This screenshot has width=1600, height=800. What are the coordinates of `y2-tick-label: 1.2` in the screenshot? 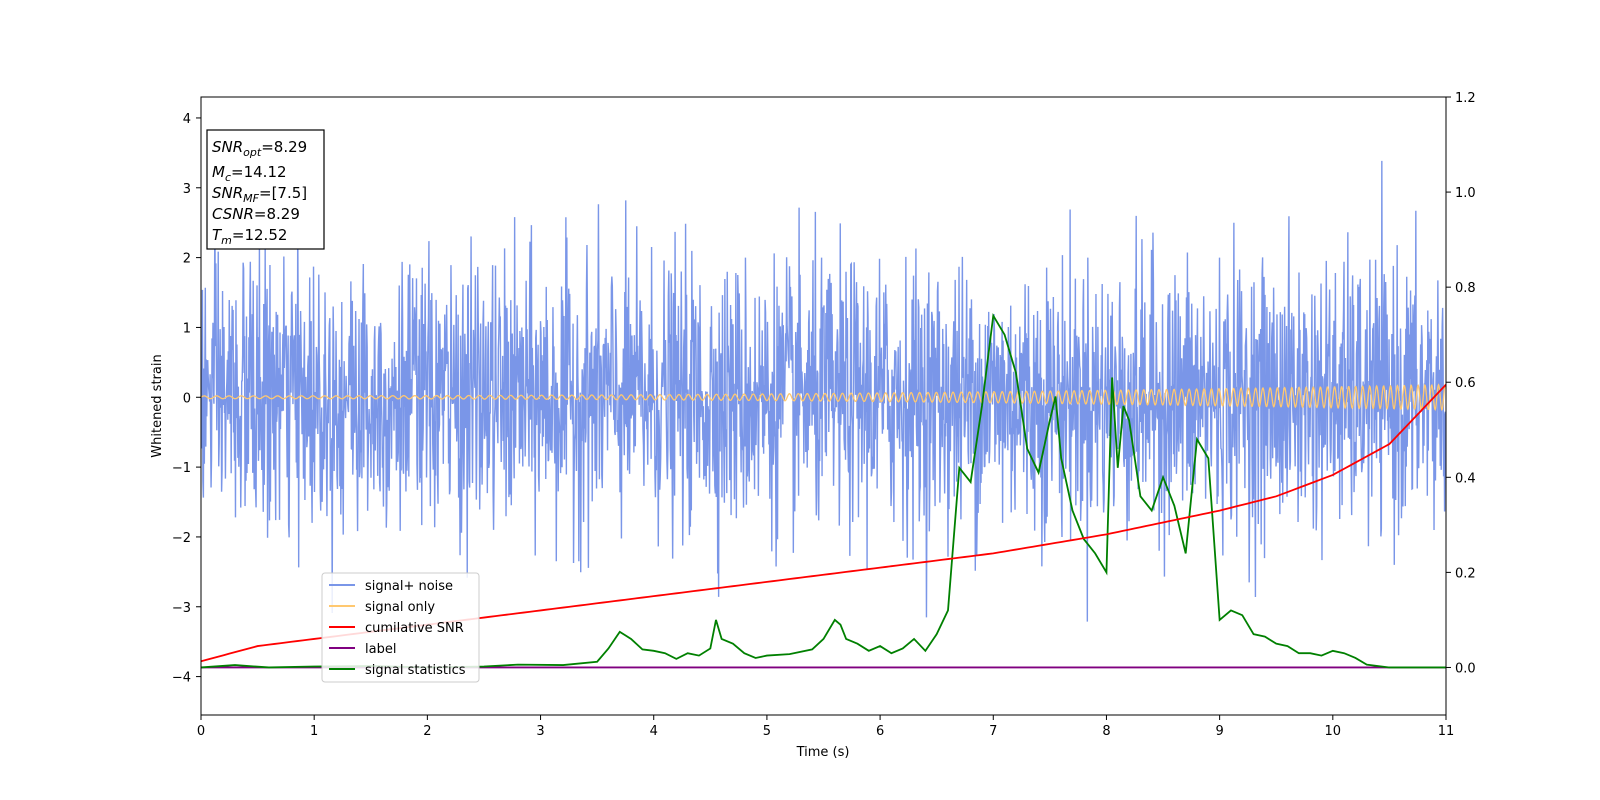 It's located at (1465, 98).